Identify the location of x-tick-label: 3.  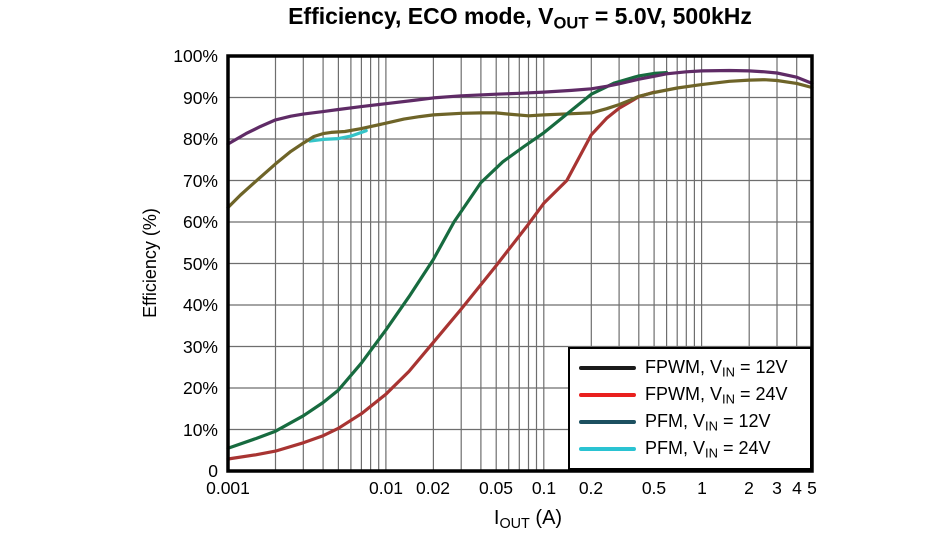
(777, 488).